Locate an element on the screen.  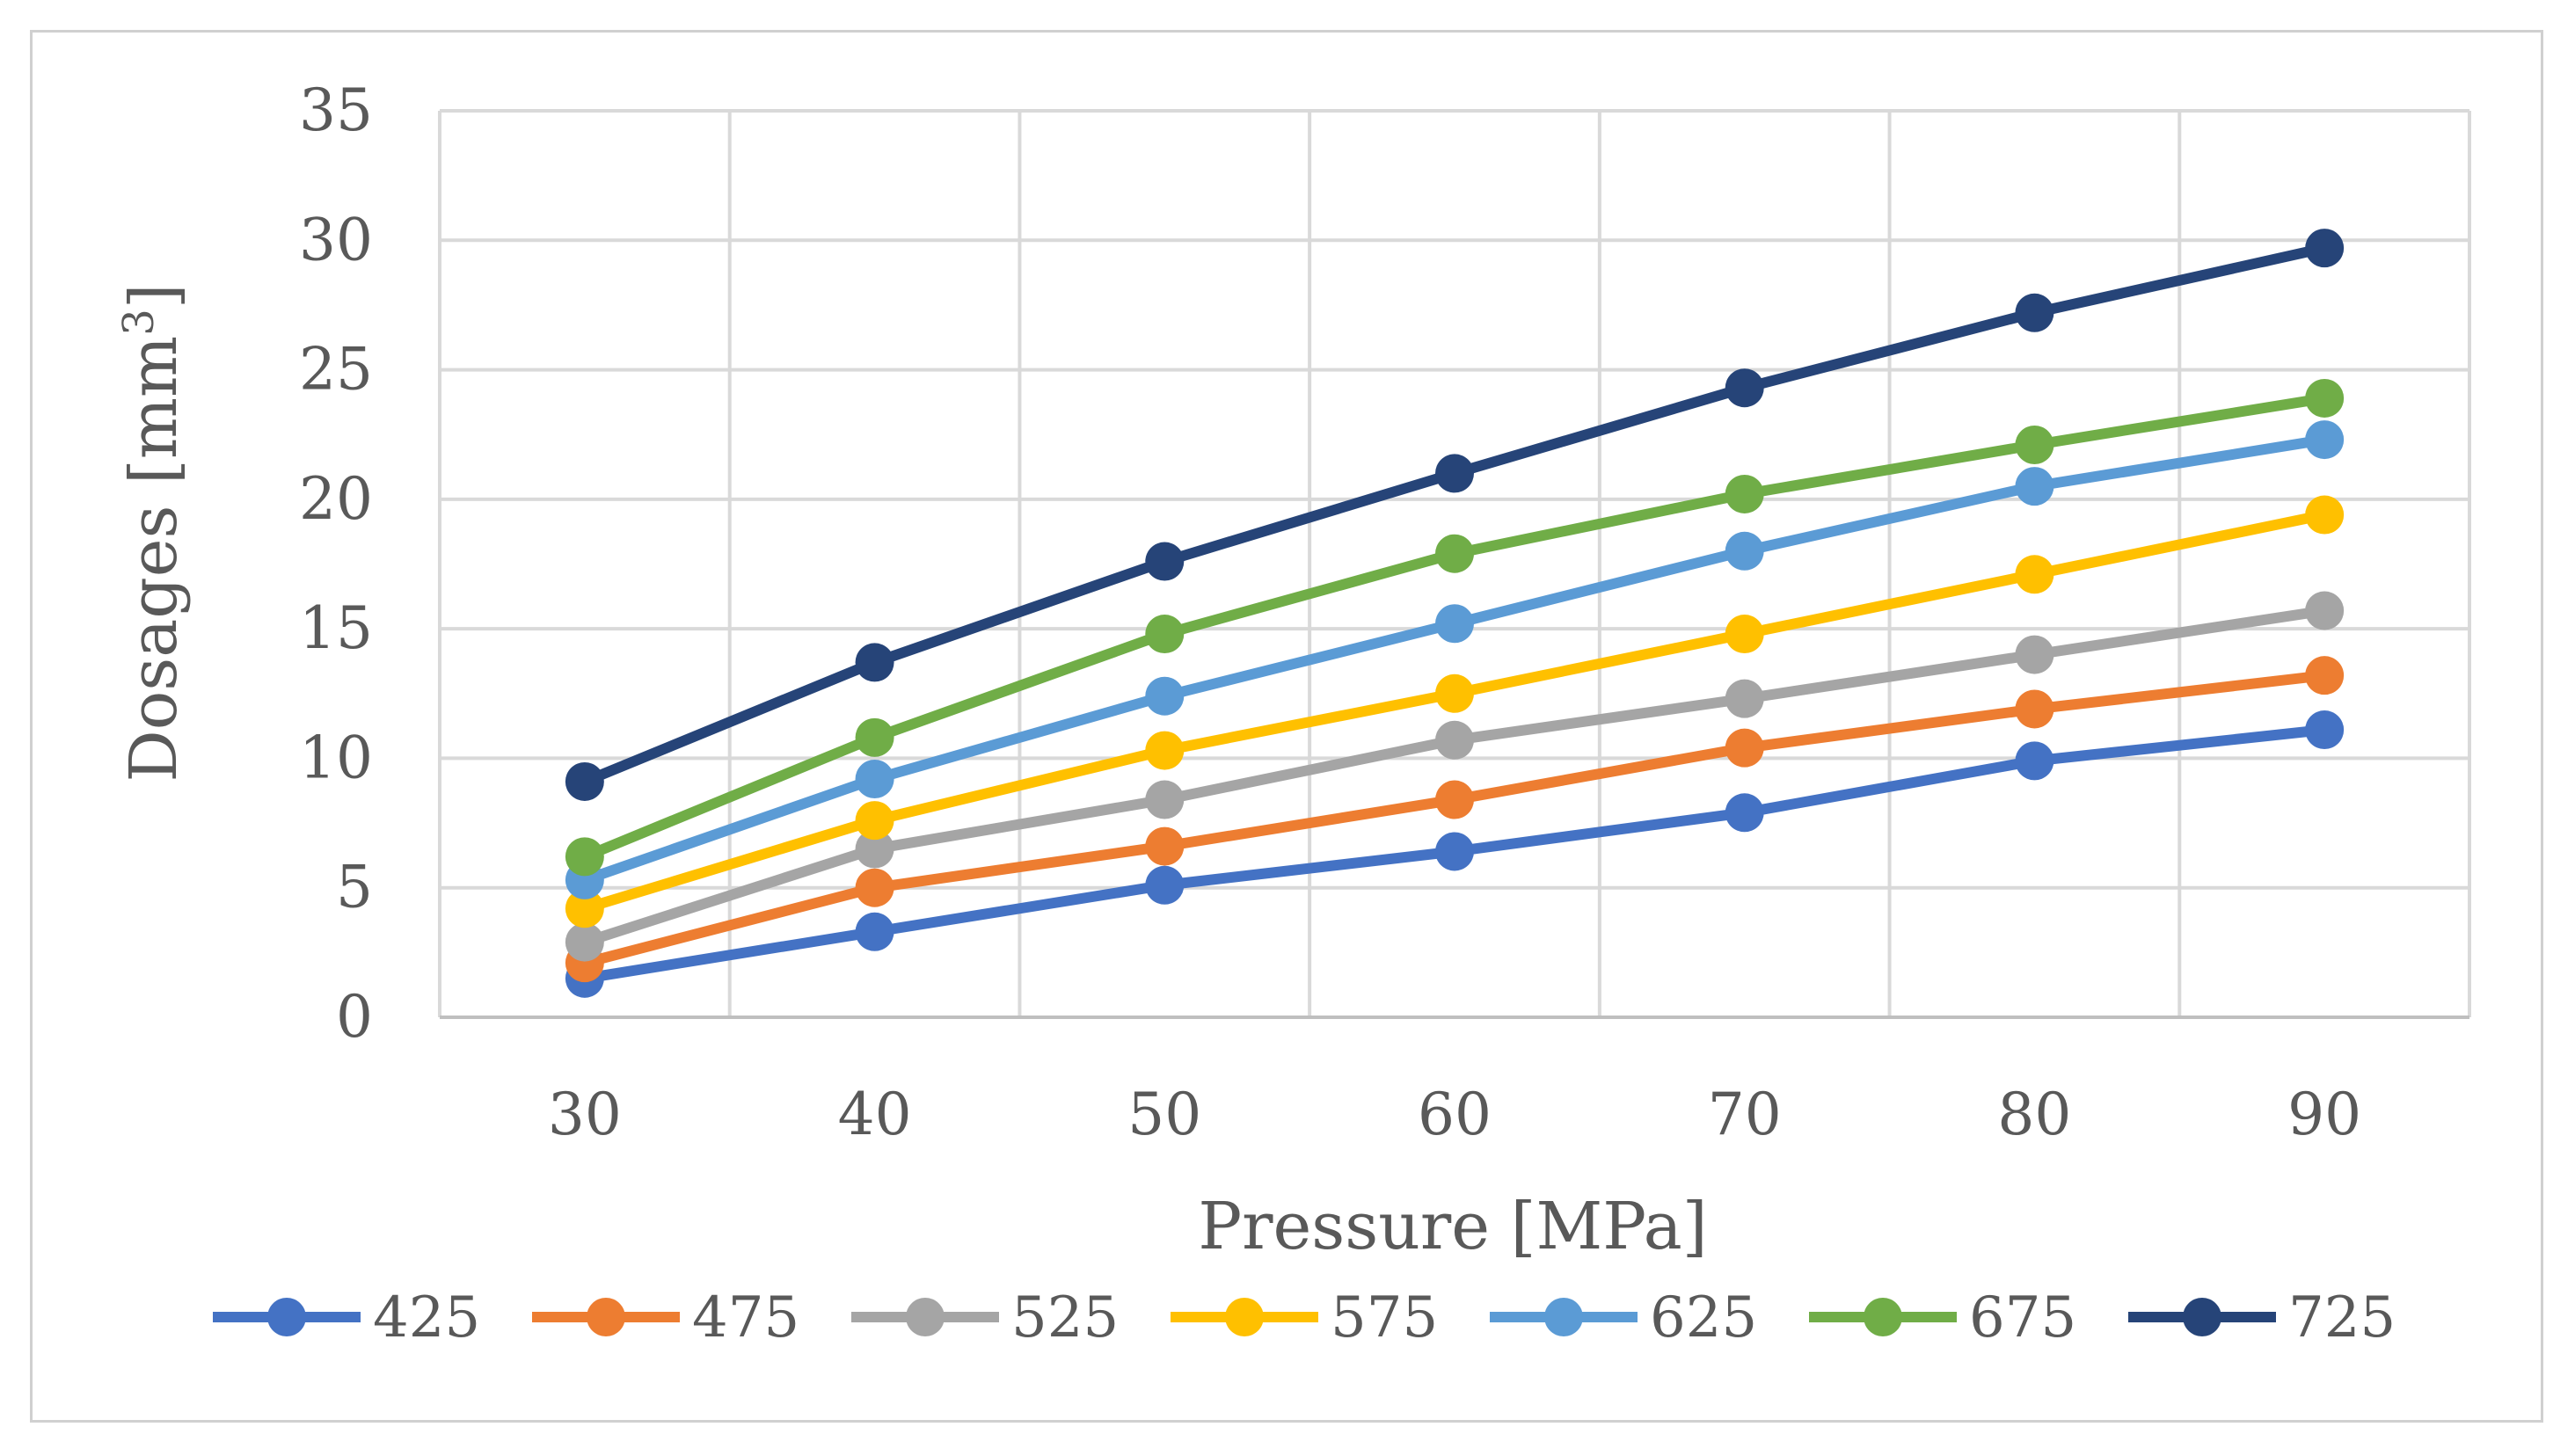
y-tick-label: 0 is located at coordinates (354, 1017).